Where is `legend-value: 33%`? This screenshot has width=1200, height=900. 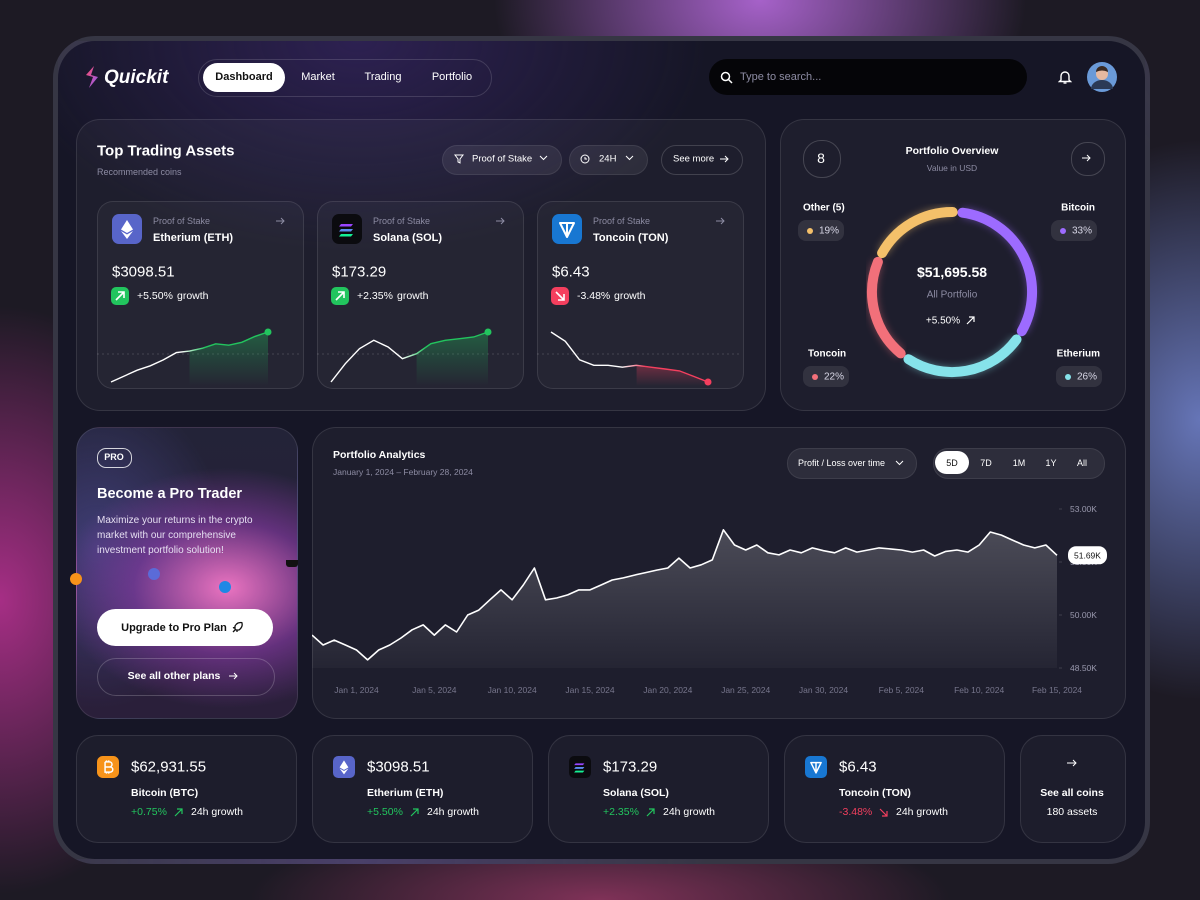
legend-value: 33% is located at coordinates (1082, 231).